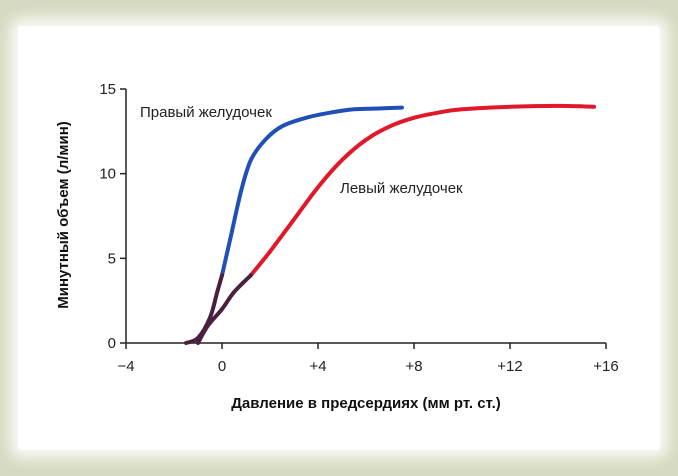  I want to click on y-tick-label: 15, so click(107, 89).